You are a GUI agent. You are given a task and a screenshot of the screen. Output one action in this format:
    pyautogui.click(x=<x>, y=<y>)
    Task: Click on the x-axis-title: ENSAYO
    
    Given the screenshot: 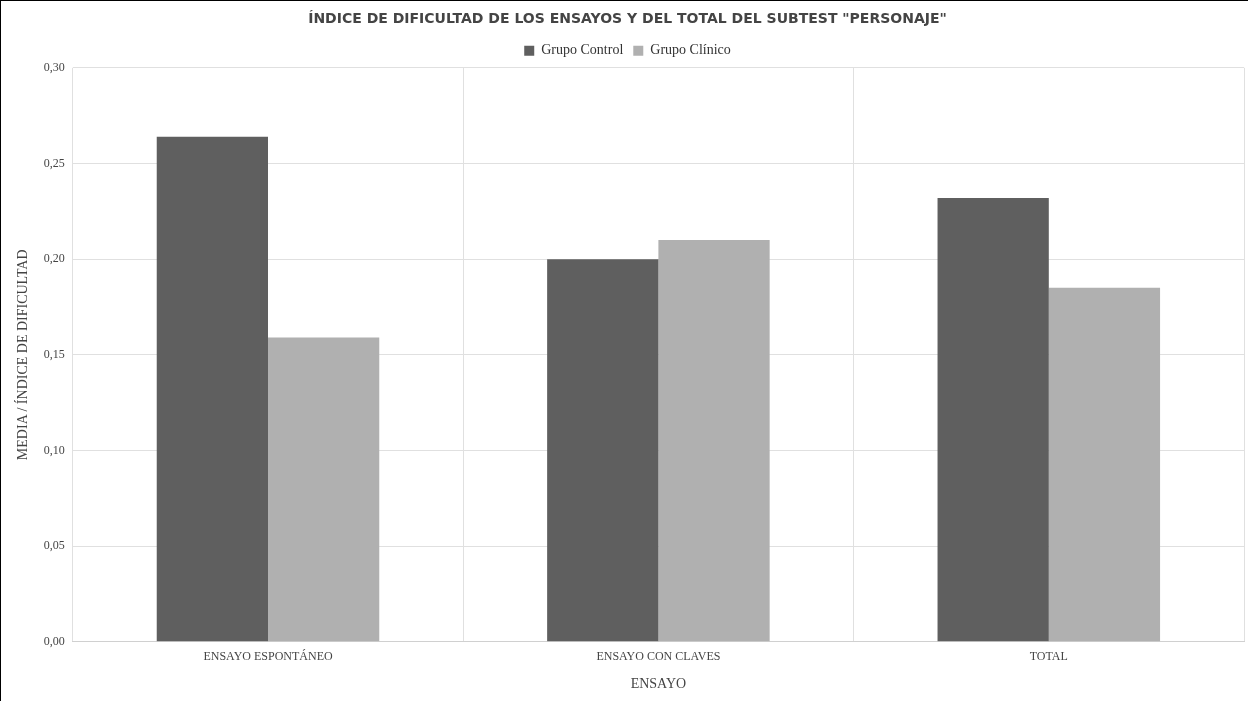 What is the action you would take?
    pyautogui.click(x=658, y=684)
    